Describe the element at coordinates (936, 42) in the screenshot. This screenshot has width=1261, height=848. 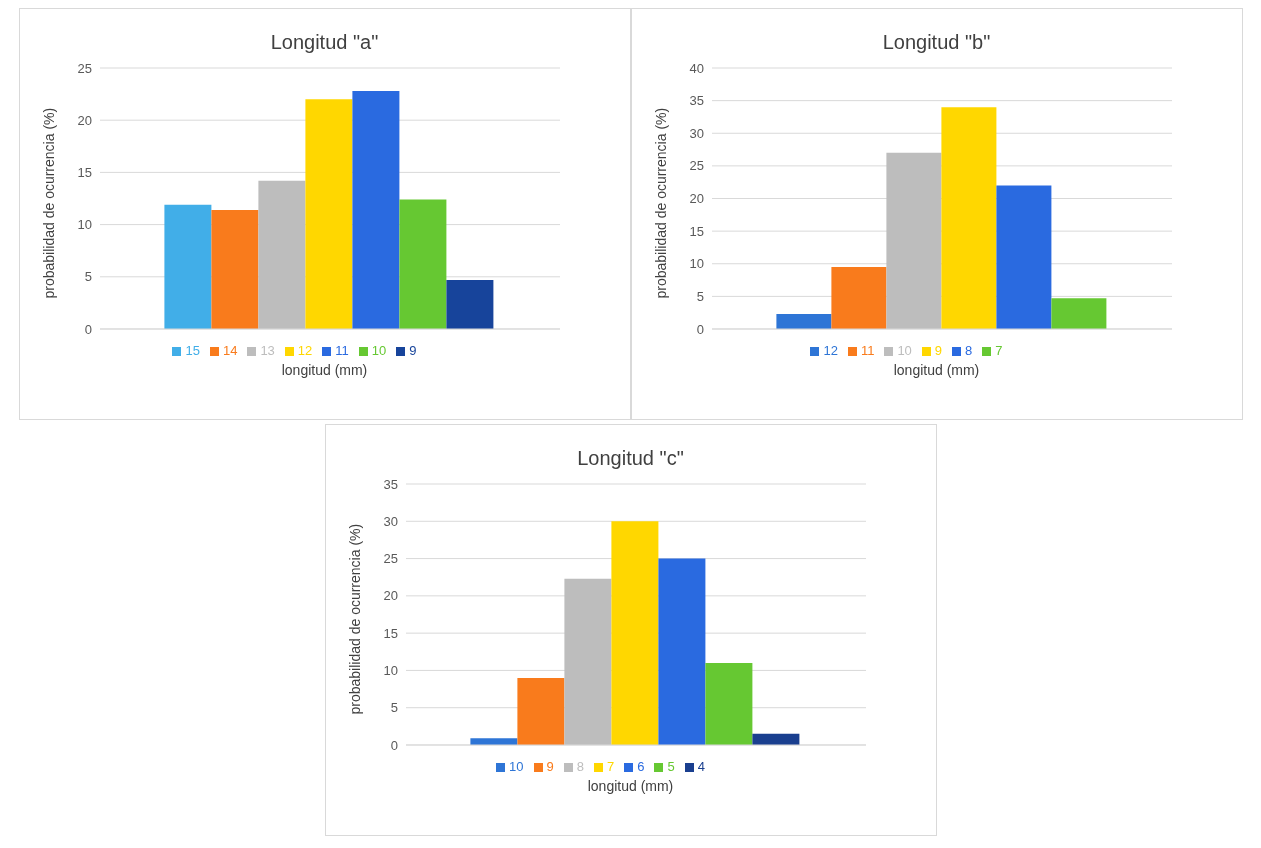
I see `chart-title: Longitud "b"` at that location.